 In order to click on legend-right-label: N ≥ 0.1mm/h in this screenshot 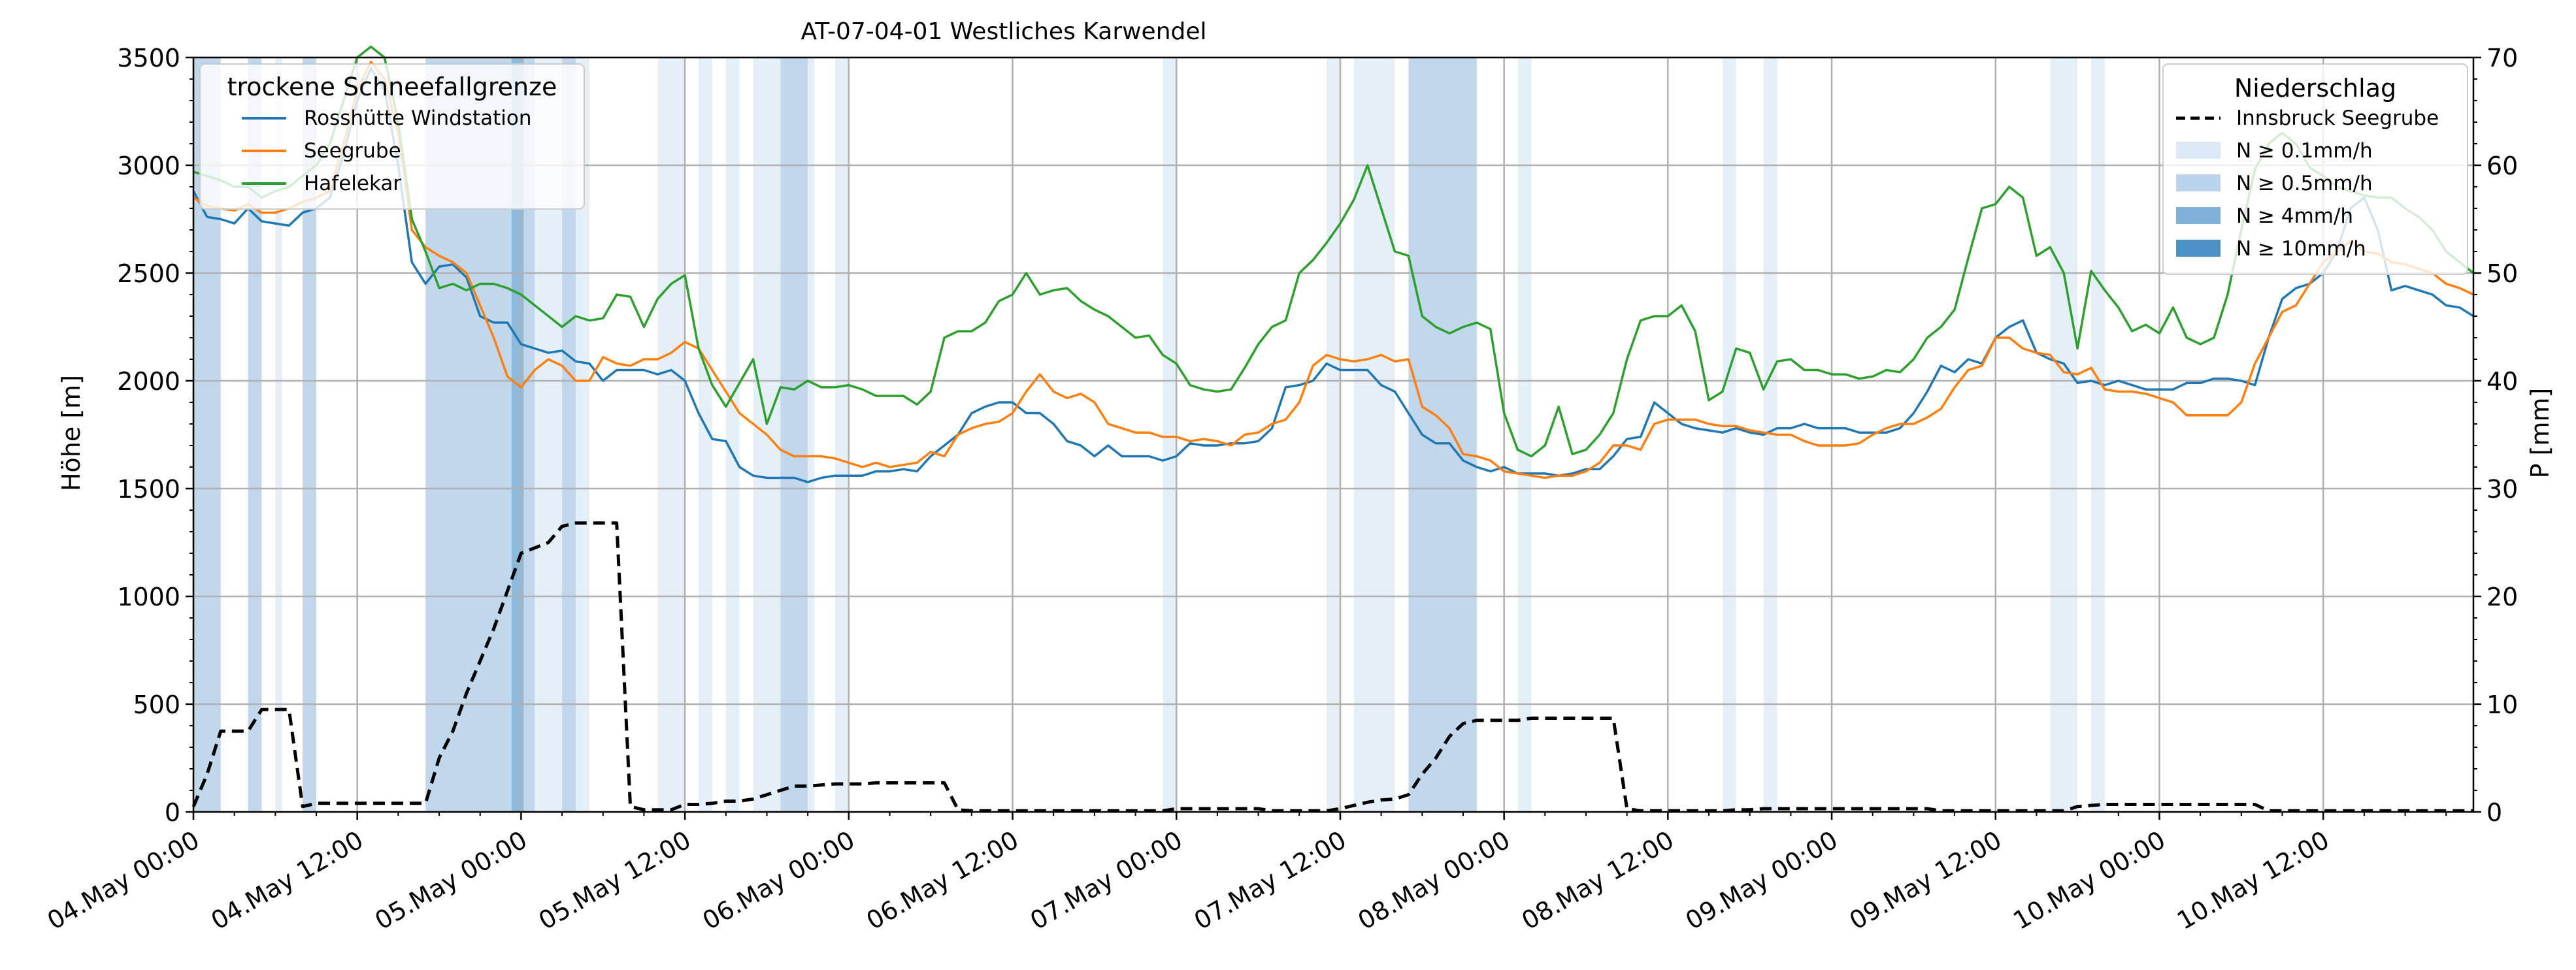, I will do `click(2304, 151)`.